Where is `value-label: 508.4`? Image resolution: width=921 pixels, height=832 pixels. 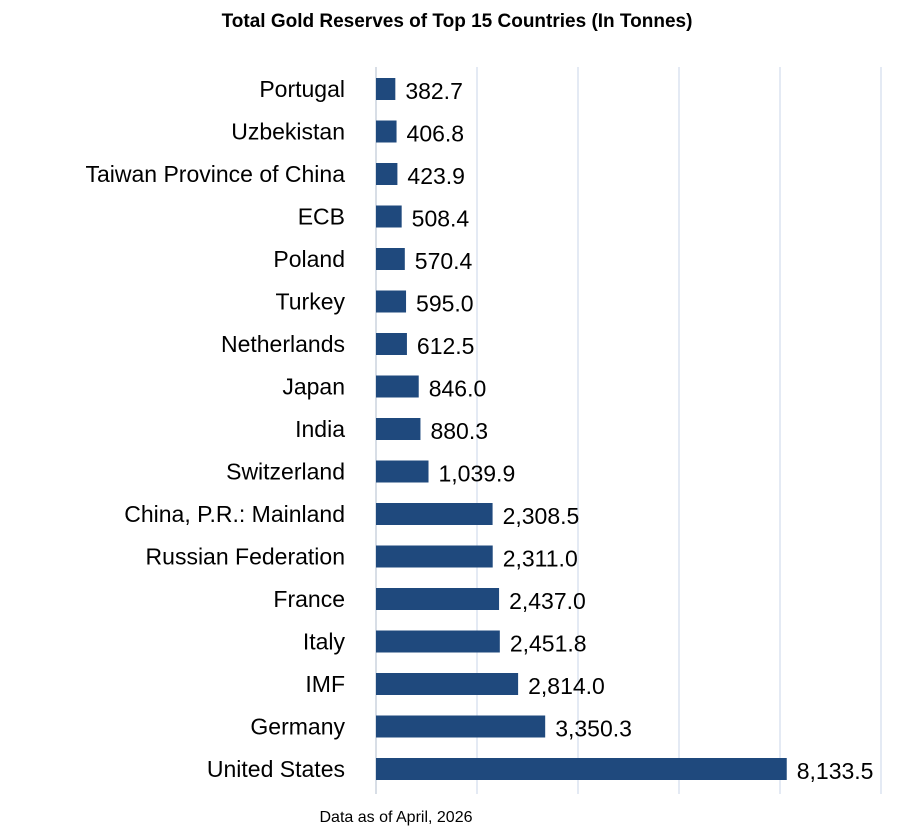
value-label: 508.4 is located at coordinates (441, 219).